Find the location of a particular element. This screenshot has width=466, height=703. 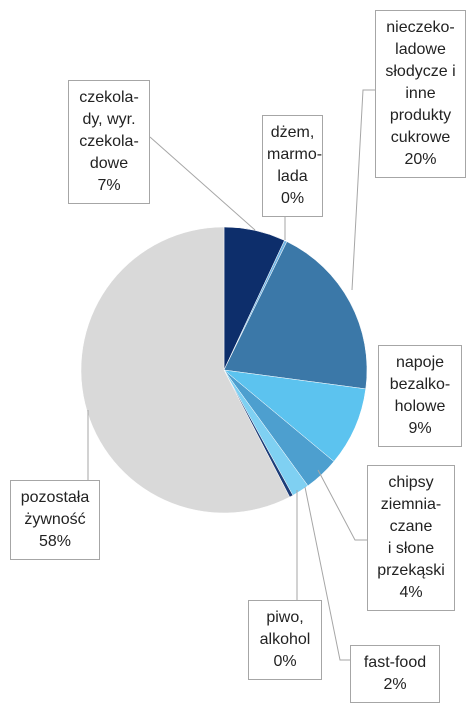

value-label: 9% is located at coordinates (420, 428).